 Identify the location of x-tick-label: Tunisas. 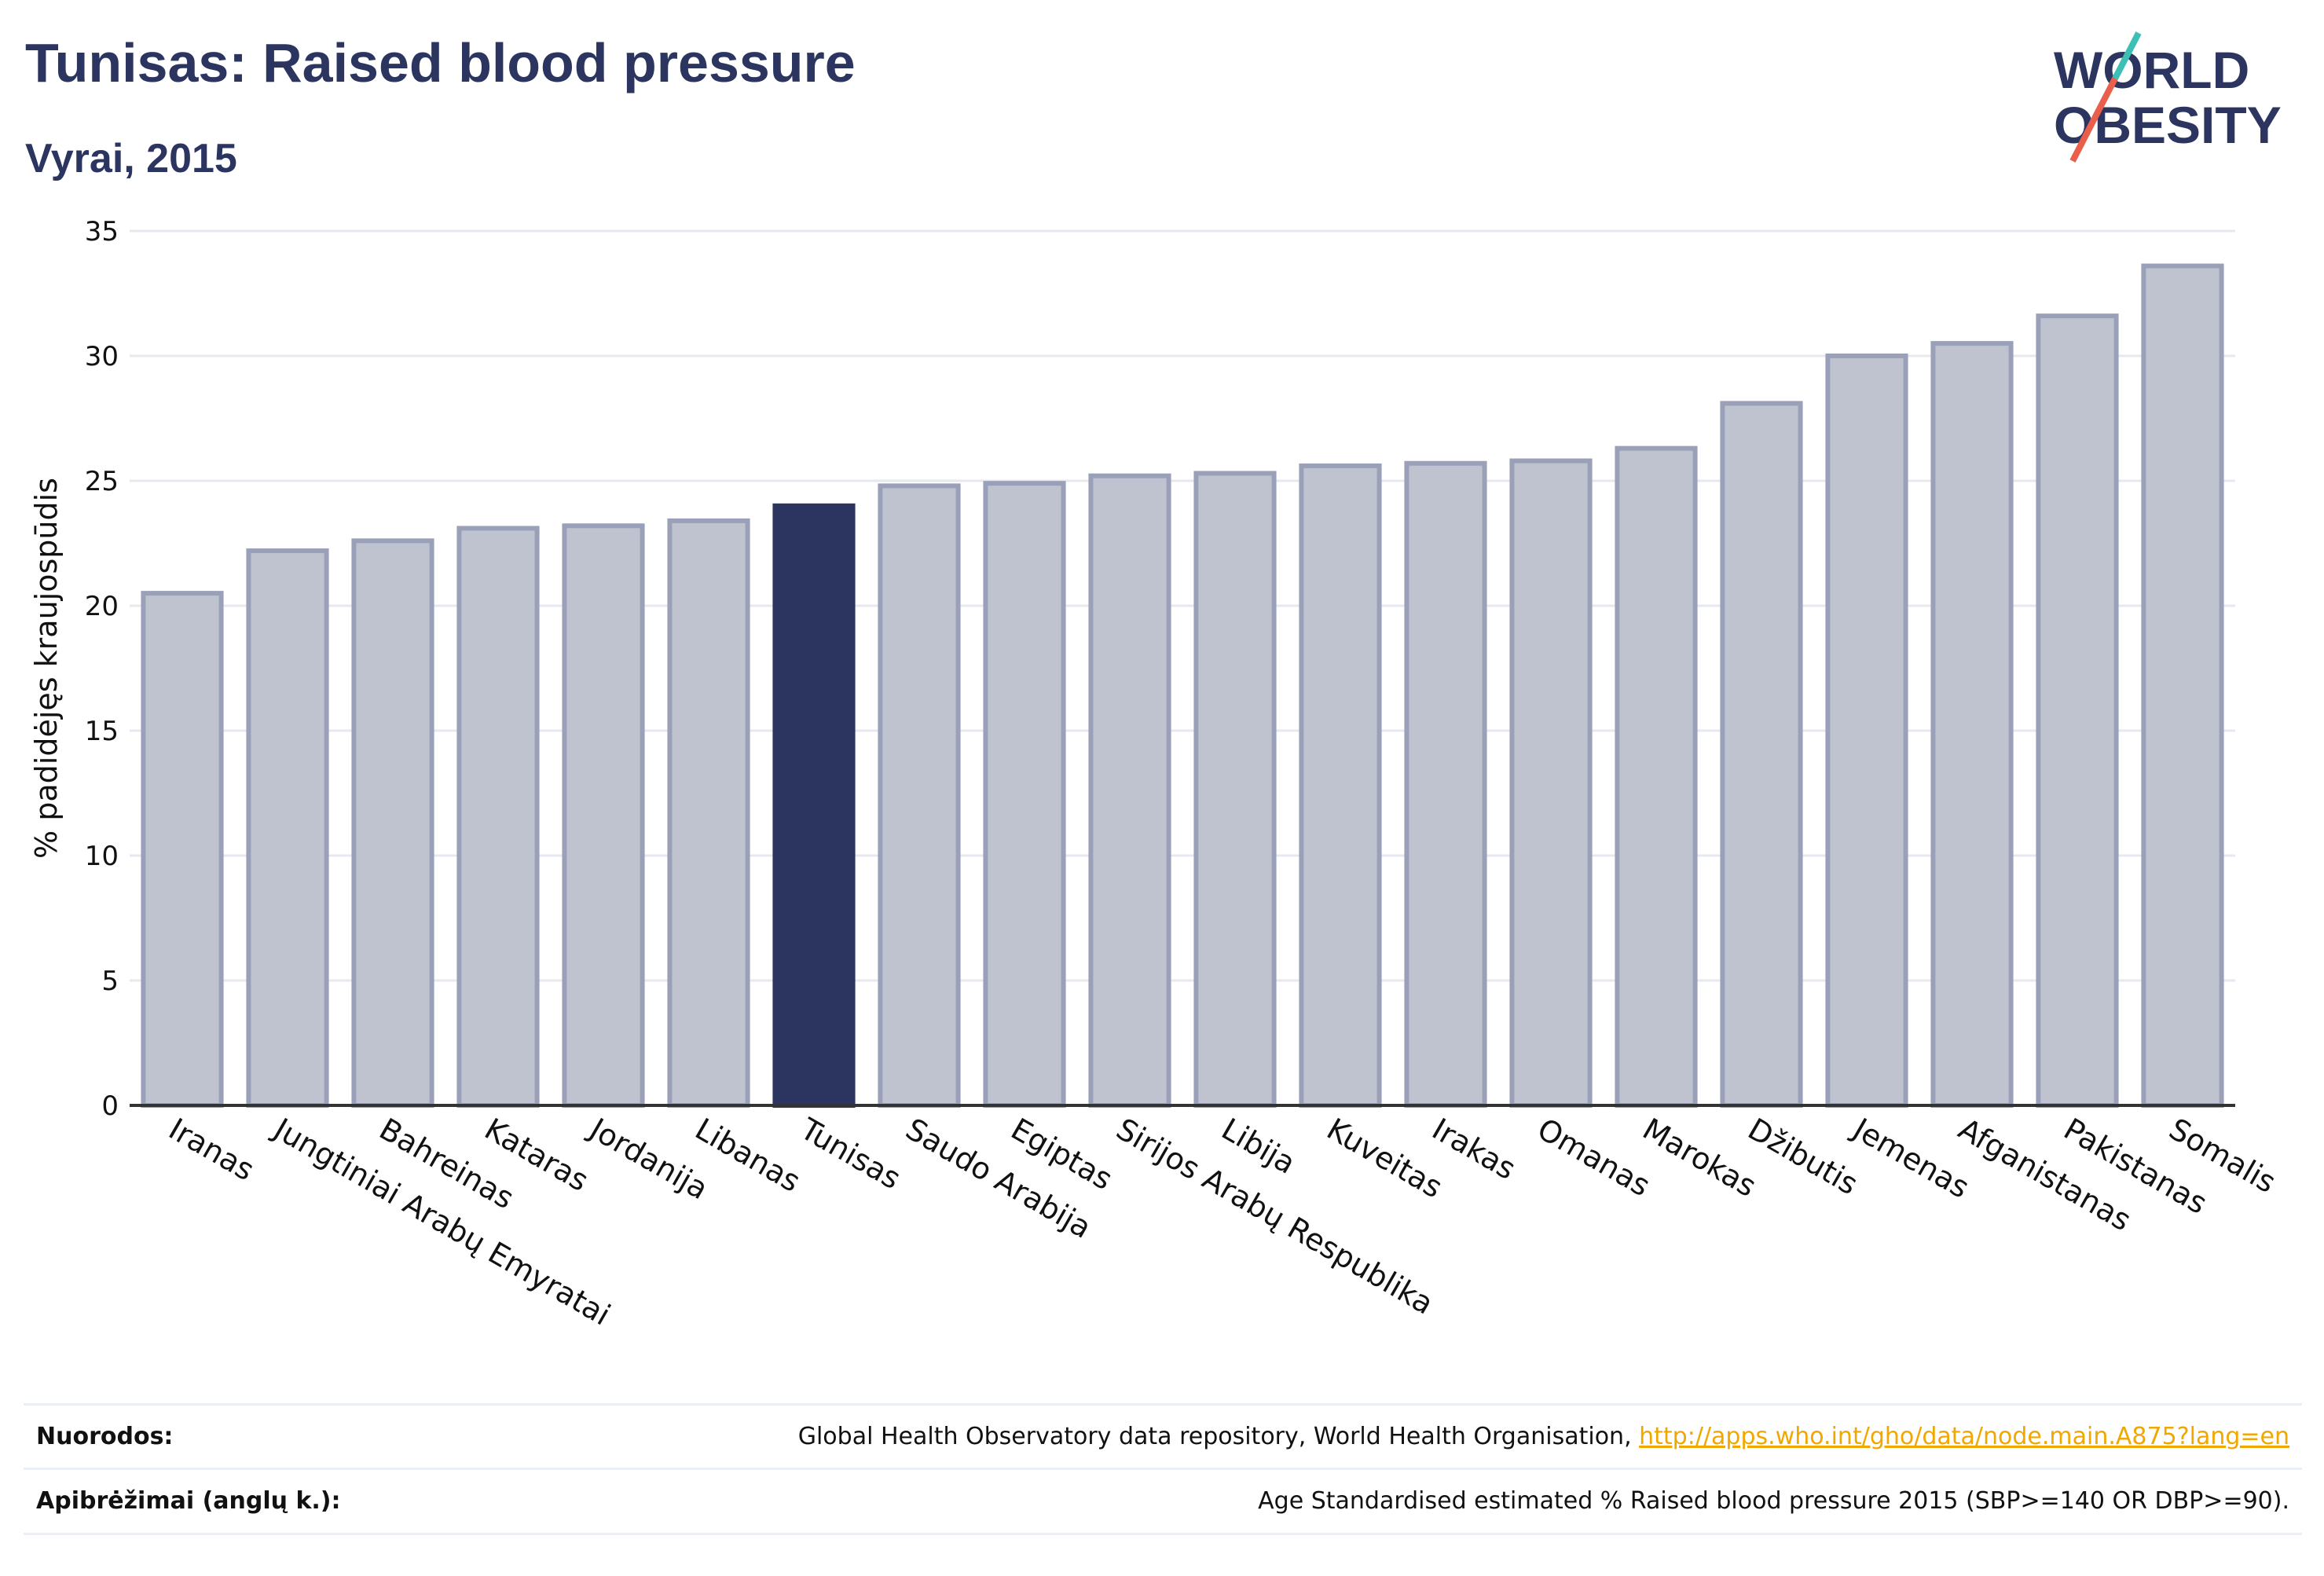
(850, 1153).